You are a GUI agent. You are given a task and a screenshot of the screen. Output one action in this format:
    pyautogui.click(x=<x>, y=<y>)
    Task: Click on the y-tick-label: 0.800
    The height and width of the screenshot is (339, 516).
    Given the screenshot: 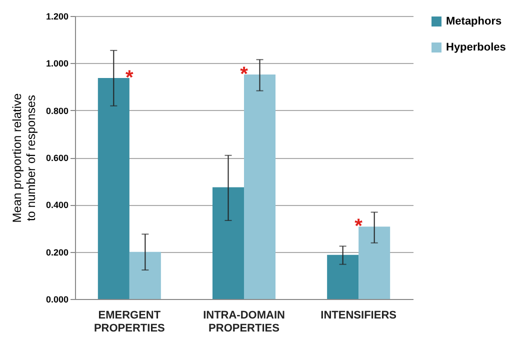 What is the action you would take?
    pyautogui.click(x=57, y=111)
    